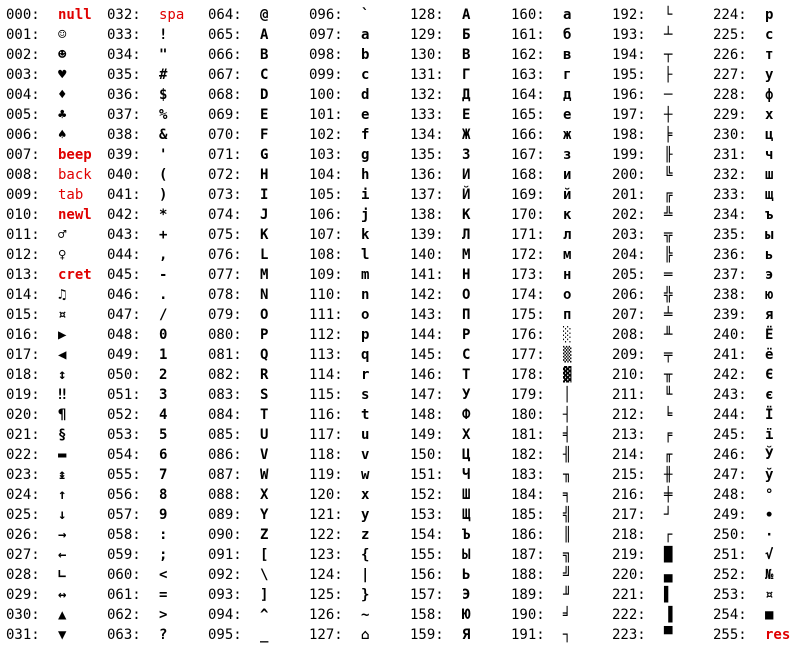 The image size is (807, 649). Describe the element at coordinates (163, 195) in the screenshot. I see `char-glyph: )` at that location.